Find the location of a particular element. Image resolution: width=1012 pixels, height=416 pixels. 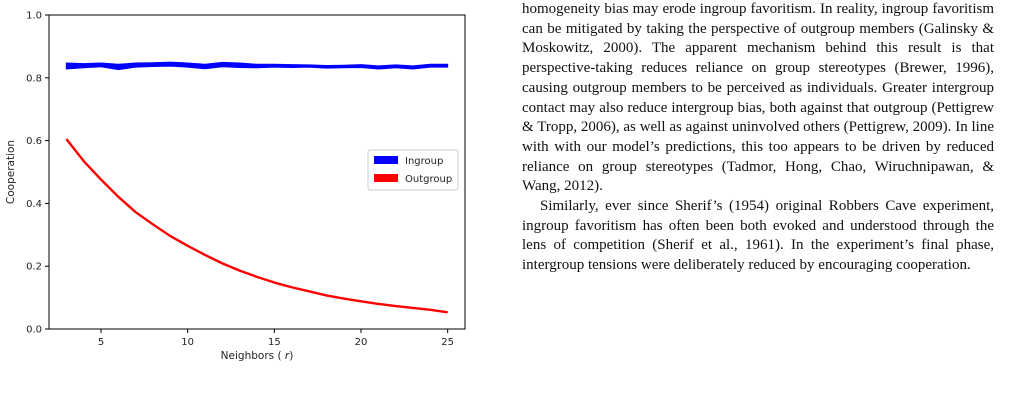

x-tick-label: 15 is located at coordinates (274, 342).